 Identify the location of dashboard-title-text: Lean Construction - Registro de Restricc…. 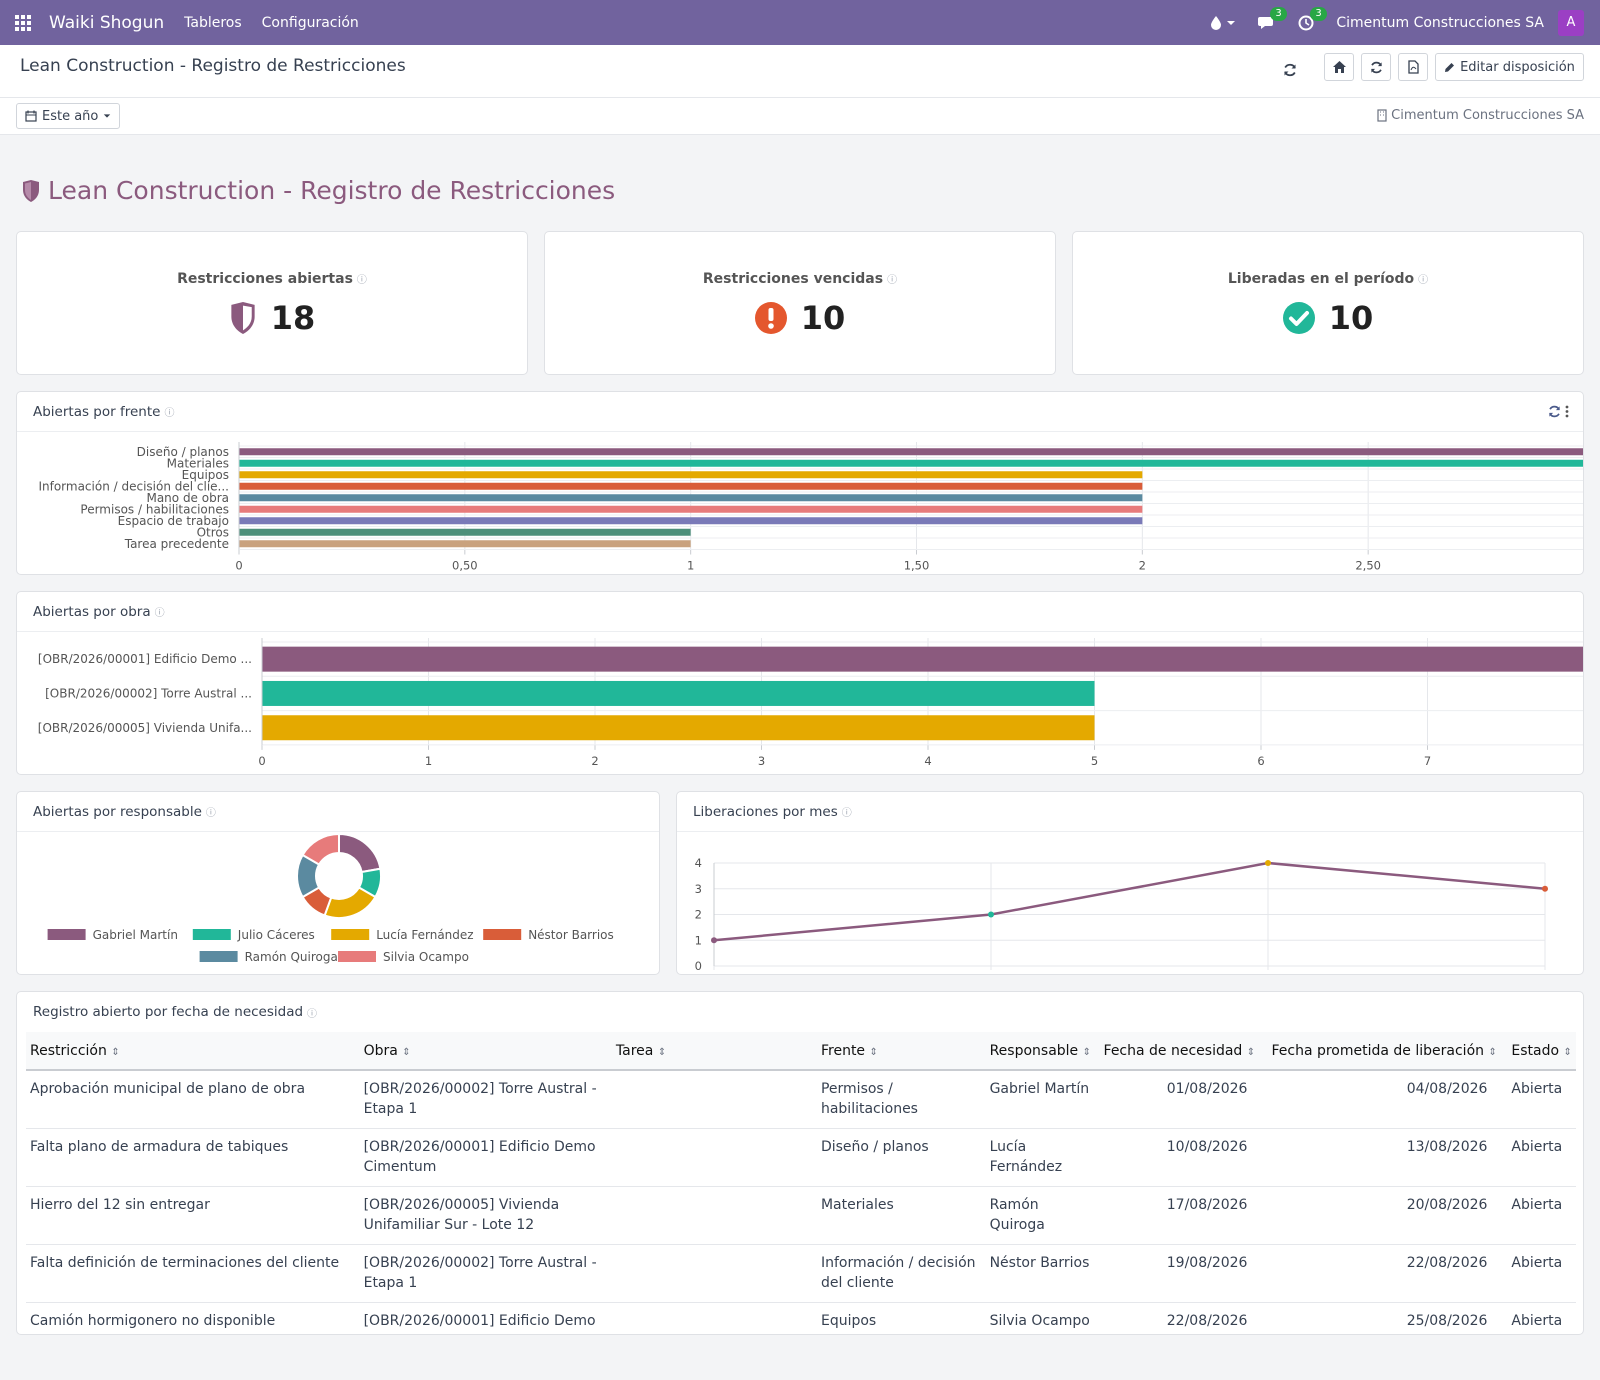
(332, 190).